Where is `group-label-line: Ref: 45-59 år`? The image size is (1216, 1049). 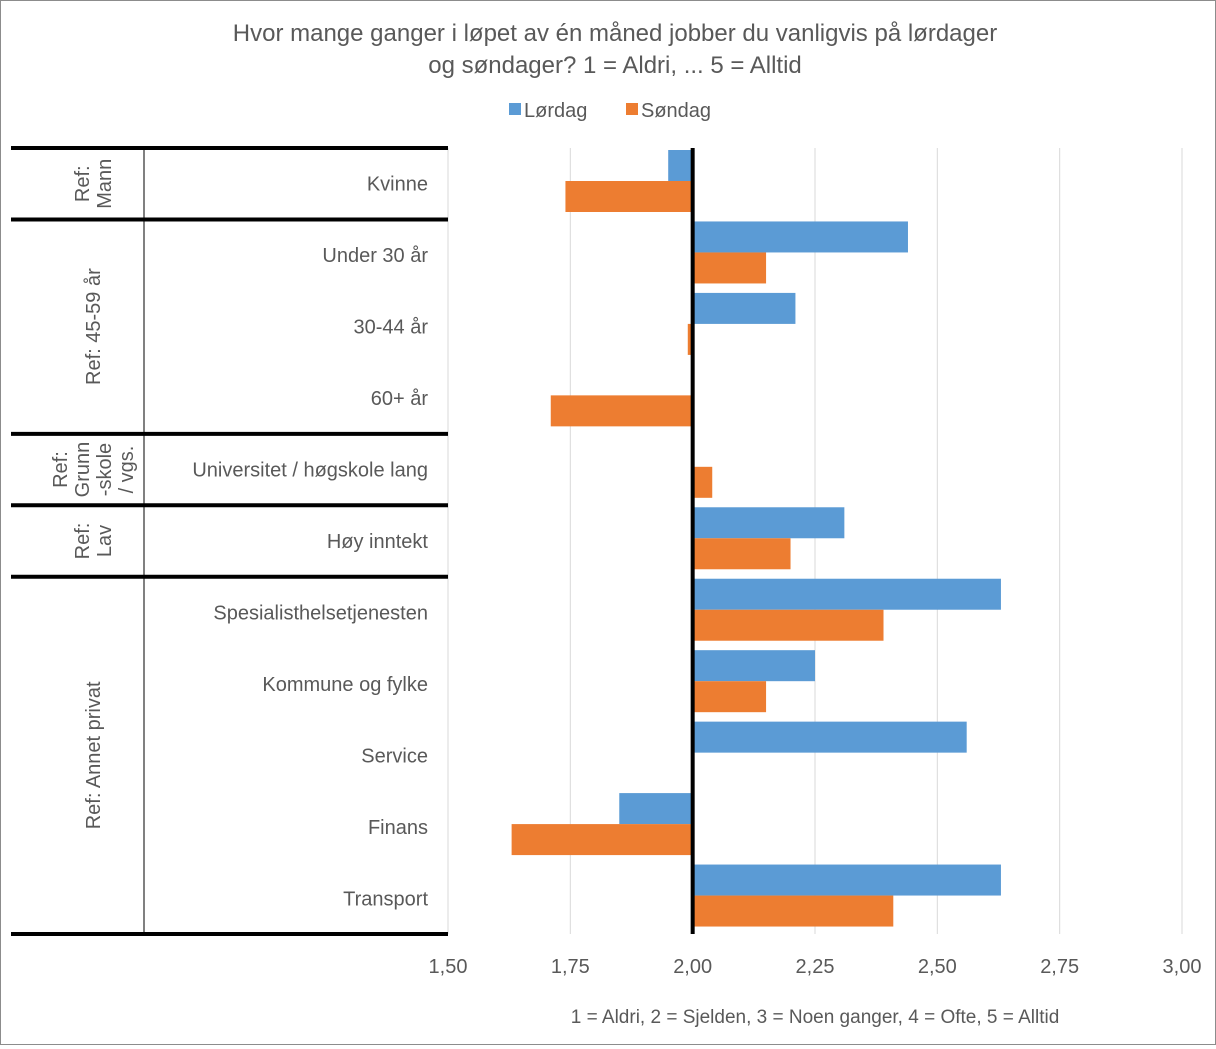 group-label-line: Ref: 45-59 år is located at coordinates (94, 326).